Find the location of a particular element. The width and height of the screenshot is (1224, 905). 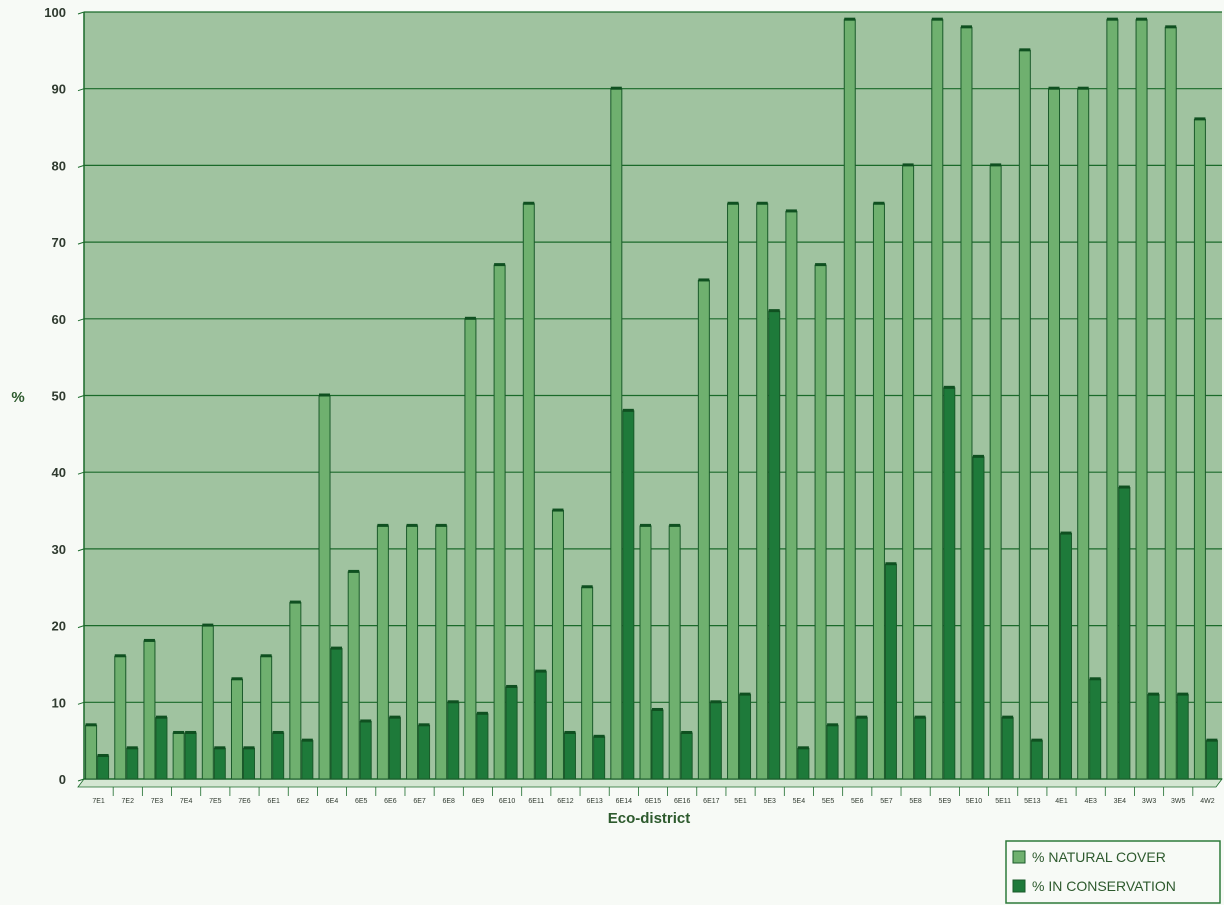

x-tick-label: 5E11 is located at coordinates (1003, 801).